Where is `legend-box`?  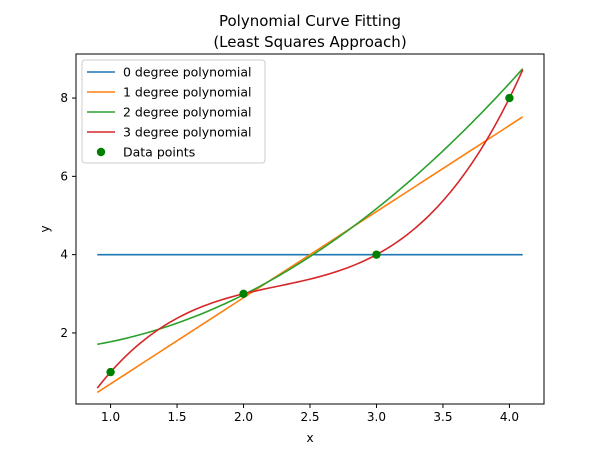
legend-box is located at coordinates (173, 111).